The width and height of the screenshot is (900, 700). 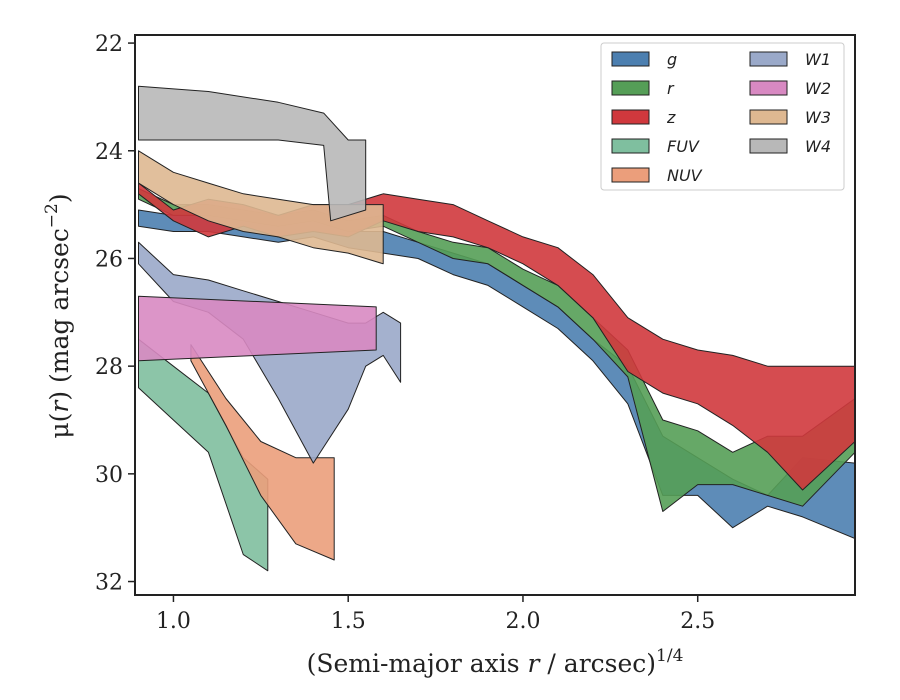 I want to click on legend-label-w3: W3, so click(x=818, y=117).